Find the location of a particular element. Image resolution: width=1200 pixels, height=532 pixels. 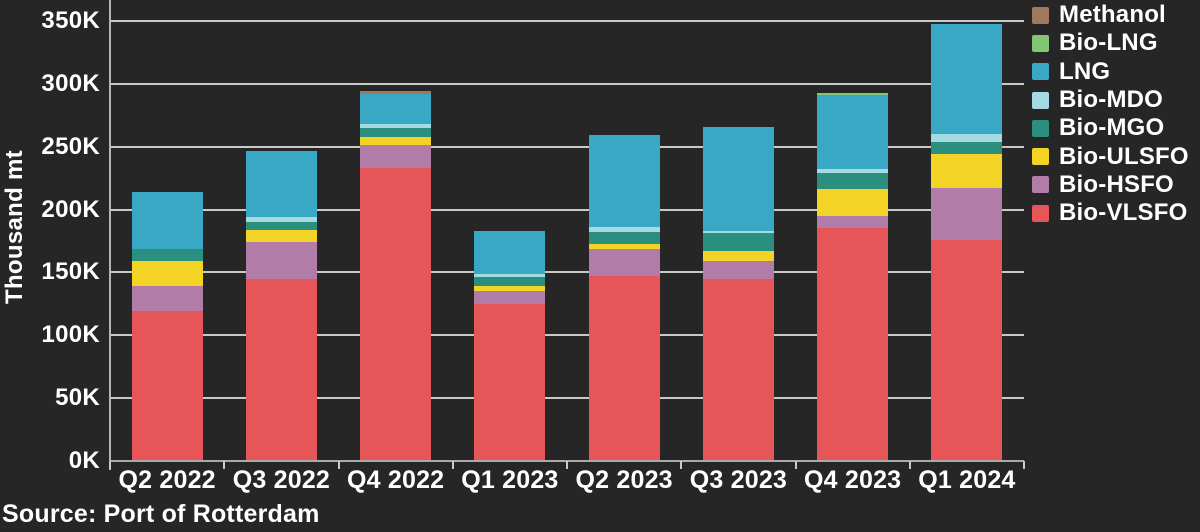

legend-label: Bio-MDO is located at coordinates (1111, 100).